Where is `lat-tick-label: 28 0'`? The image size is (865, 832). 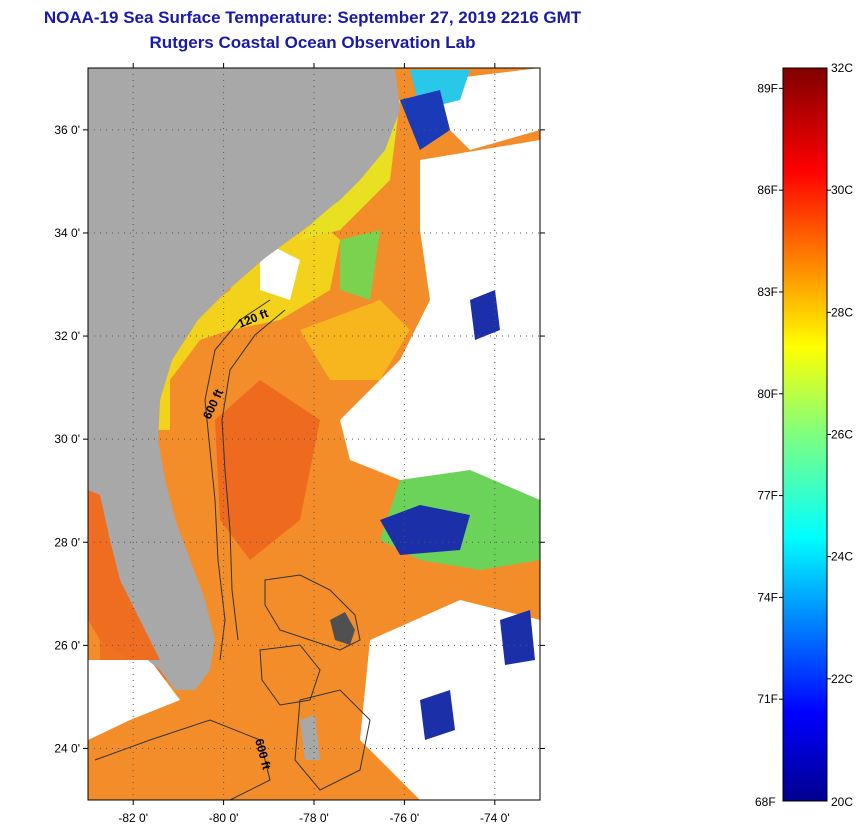
lat-tick-label: 28 0' is located at coordinates (67, 542).